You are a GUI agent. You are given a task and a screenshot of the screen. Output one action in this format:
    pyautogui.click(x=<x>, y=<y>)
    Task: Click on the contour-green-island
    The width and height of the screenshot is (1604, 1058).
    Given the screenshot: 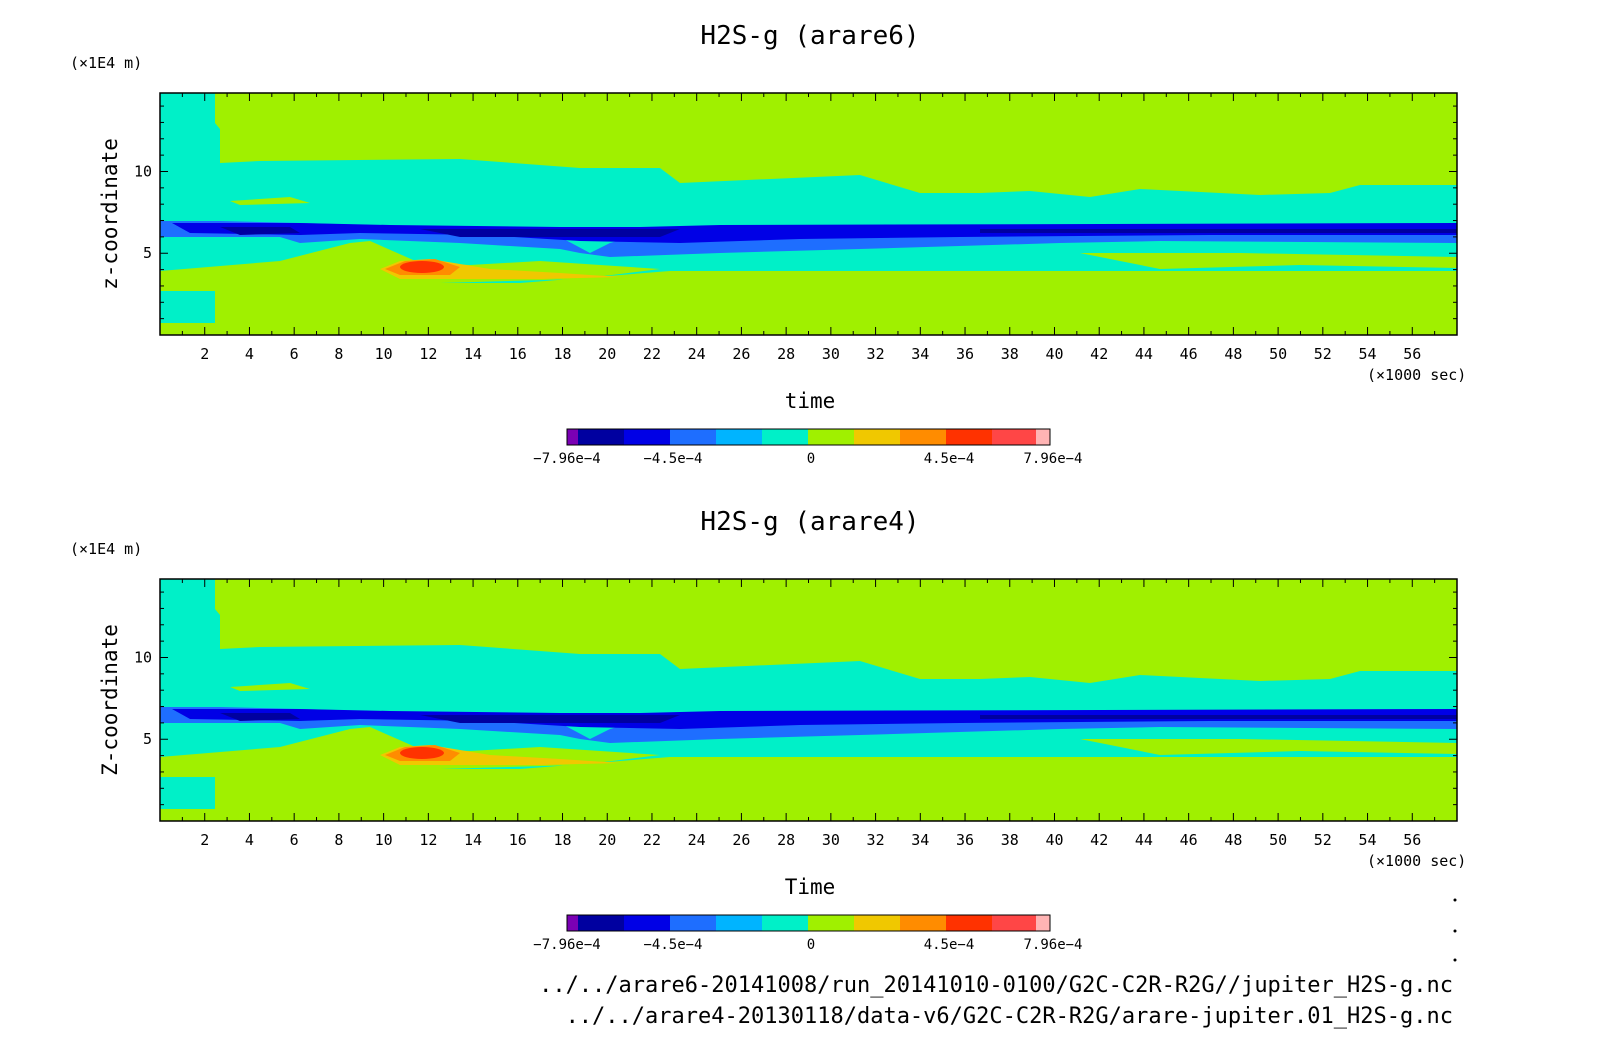 What is the action you would take?
    pyautogui.click(x=270, y=201)
    